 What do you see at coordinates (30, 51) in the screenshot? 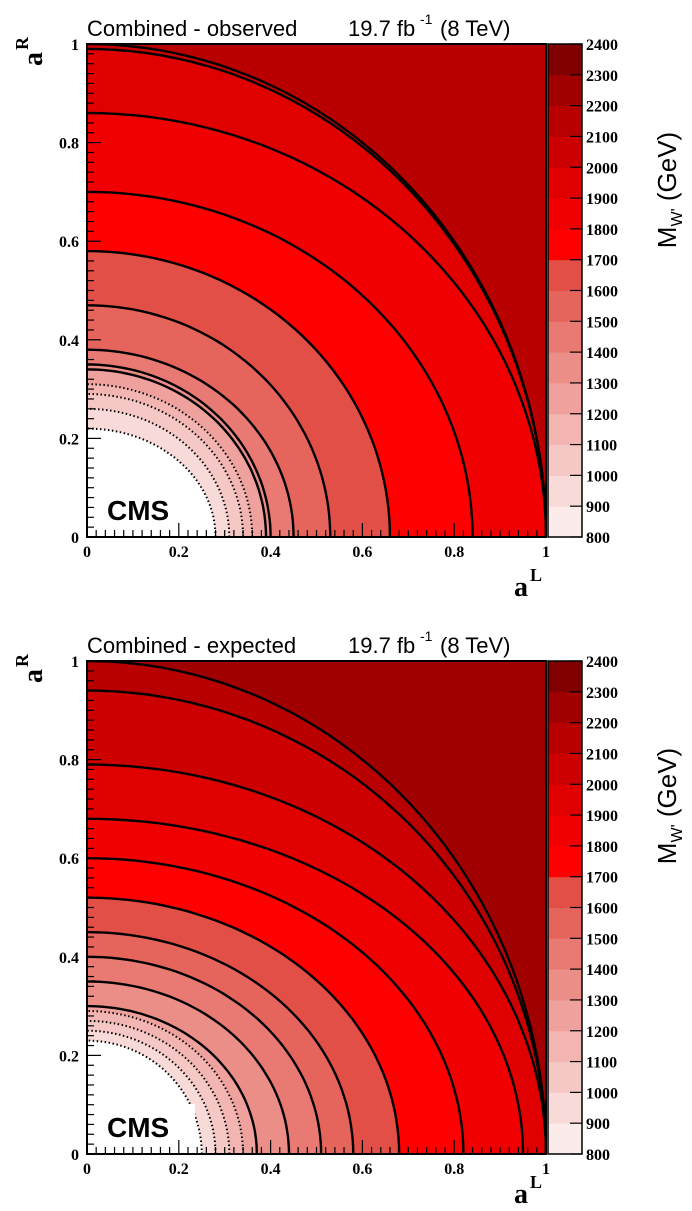
I see `observed-y-axis-title: a R` at bounding box center [30, 51].